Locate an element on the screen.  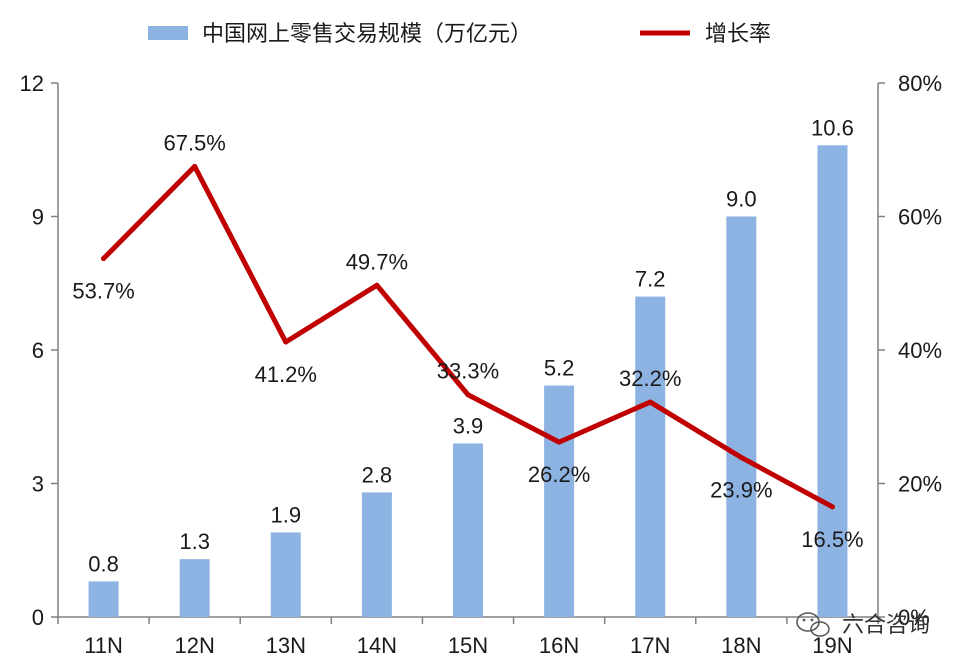
wechat-icon is located at coordinates (813, 624).